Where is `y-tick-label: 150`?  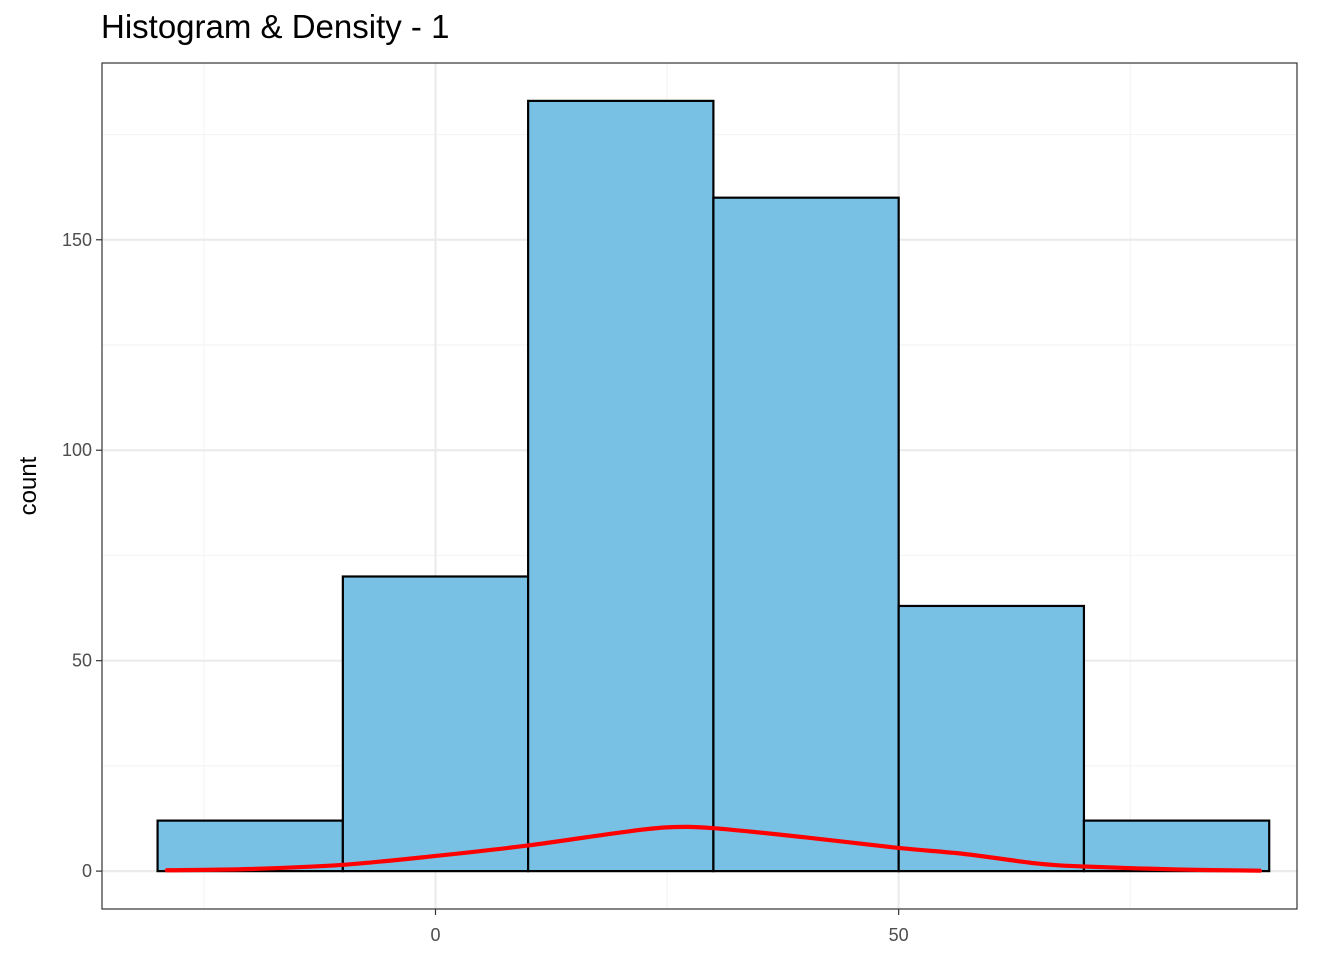
y-tick-label: 150 is located at coordinates (77, 240).